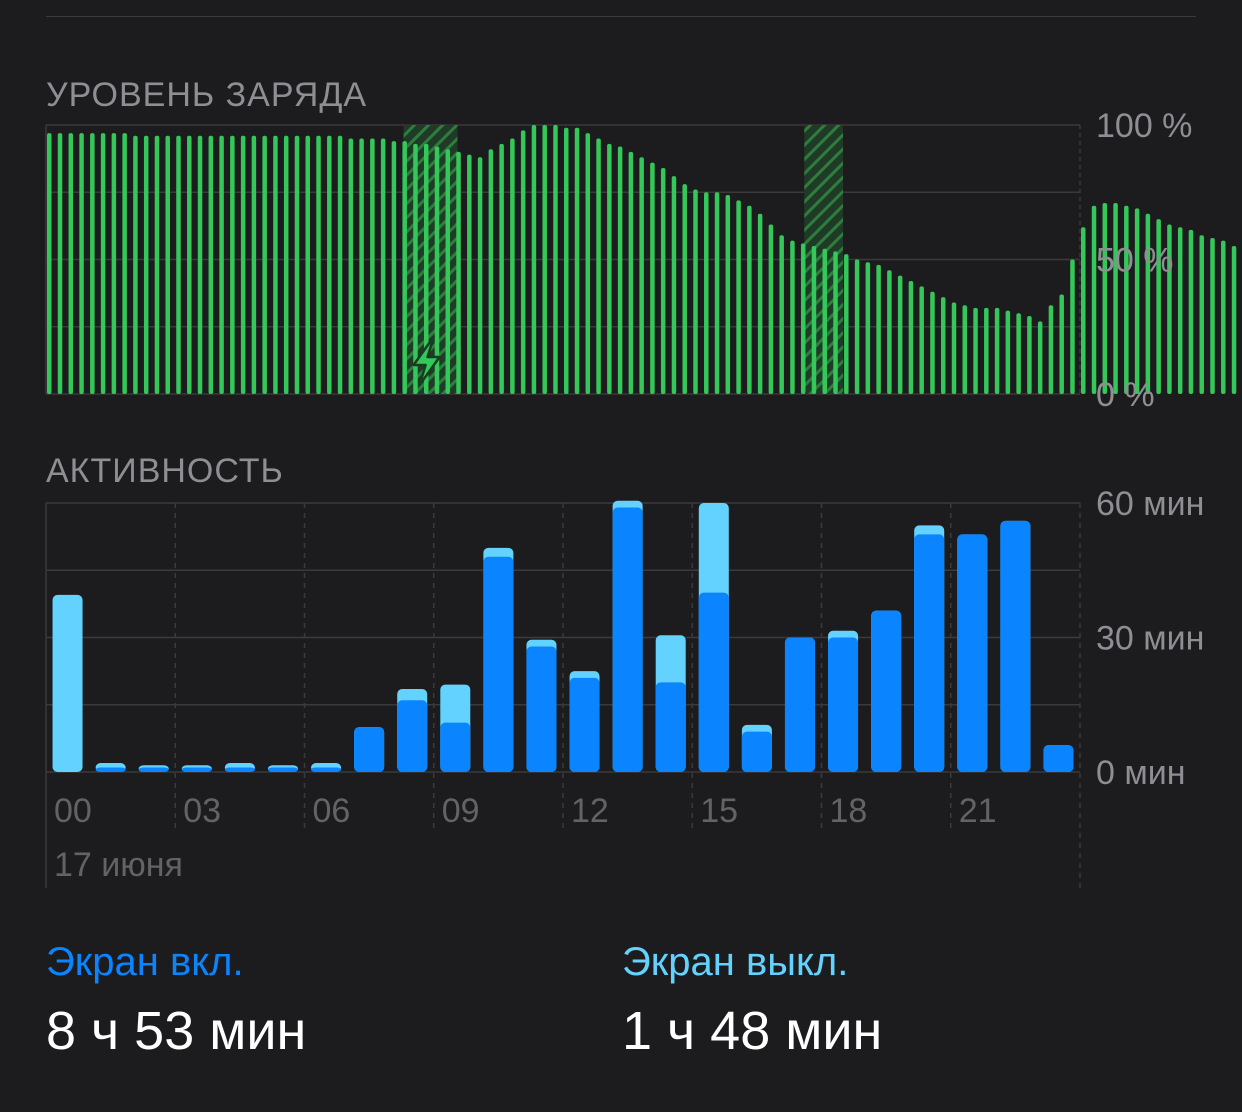 The width and height of the screenshot is (1242, 1112). I want to click on activity-date-label: 17 июня, so click(118, 865).